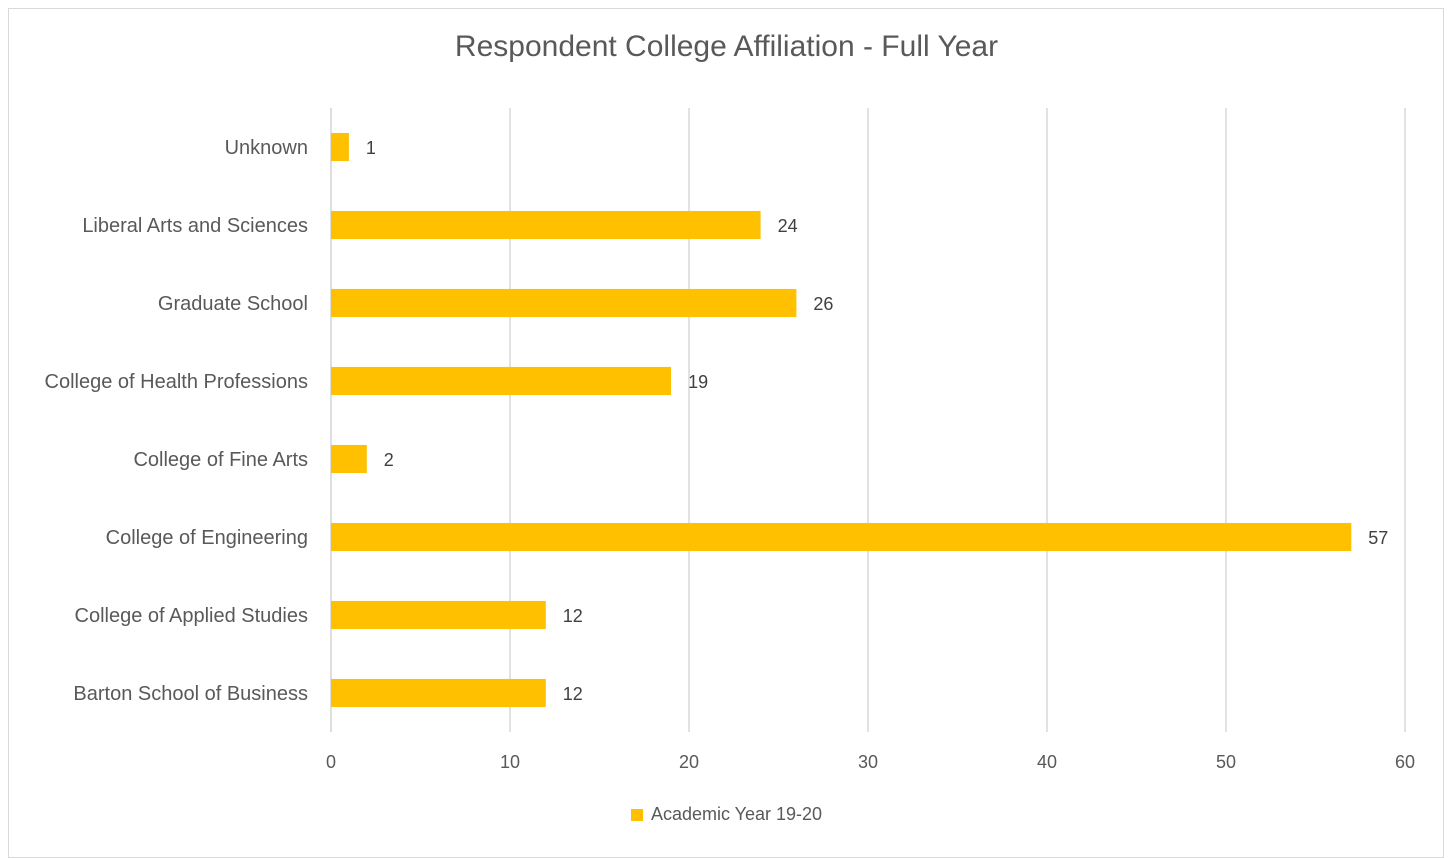  Describe the element at coordinates (190, 694) in the screenshot. I see `category-label: Barton School of Business` at that location.